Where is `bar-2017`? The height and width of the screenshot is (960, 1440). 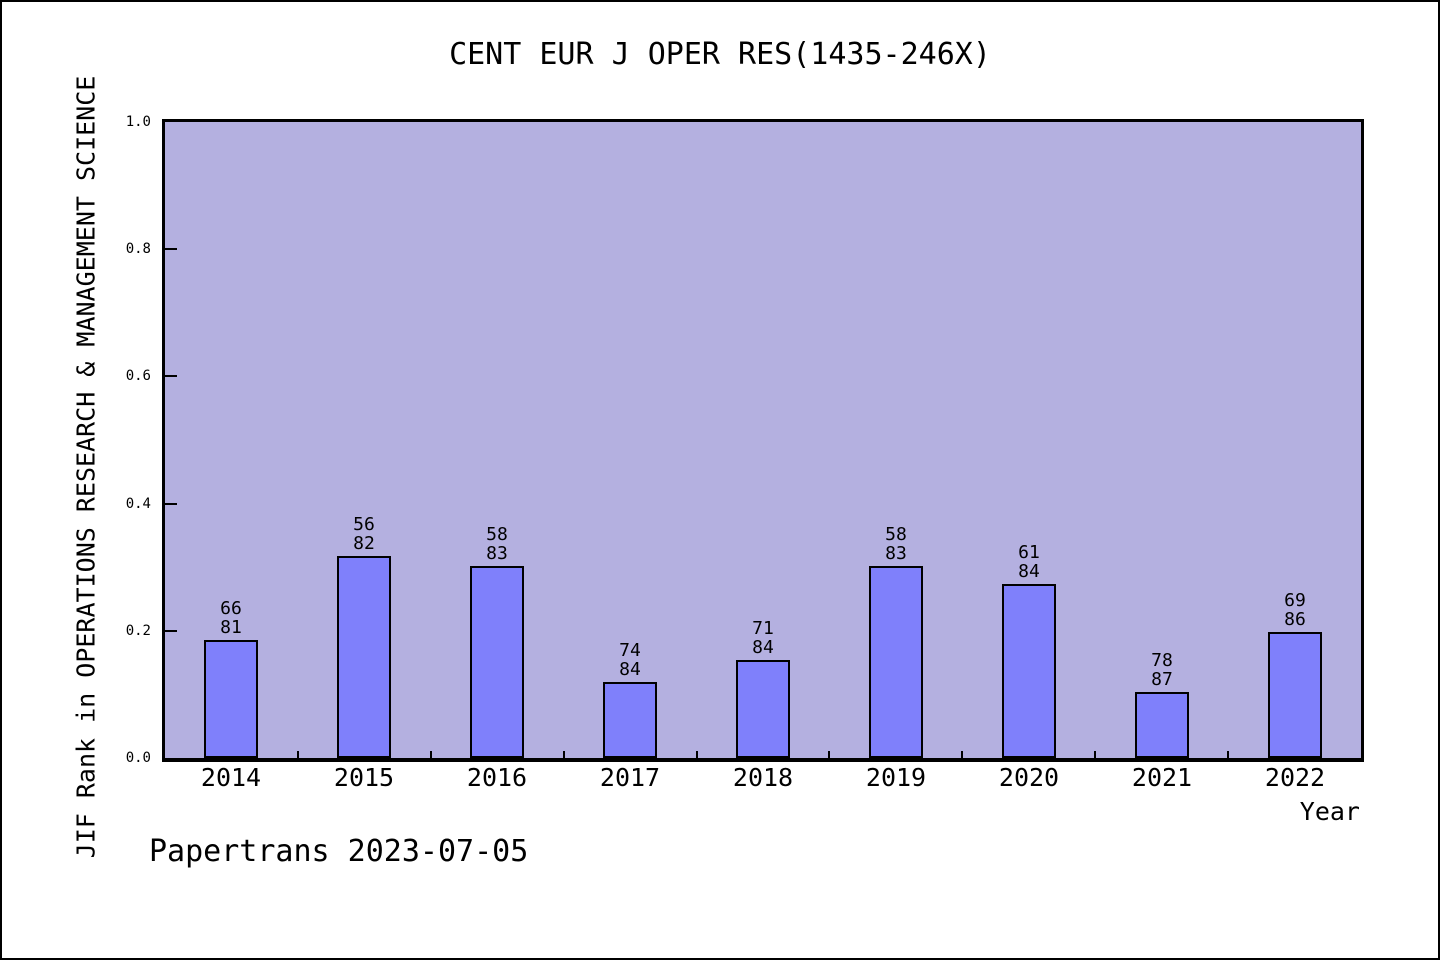 bar-2017 is located at coordinates (630, 720).